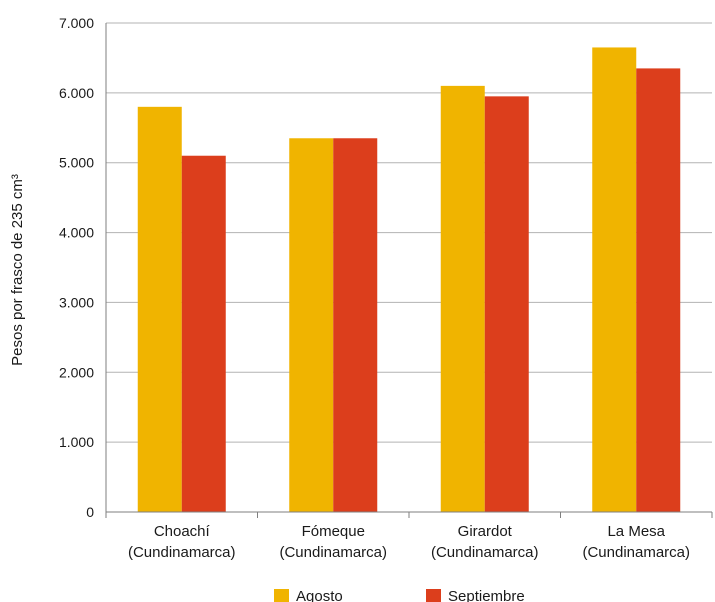 This screenshot has height=602, width=715. I want to click on y-tick-label: 3.000, so click(76, 302).